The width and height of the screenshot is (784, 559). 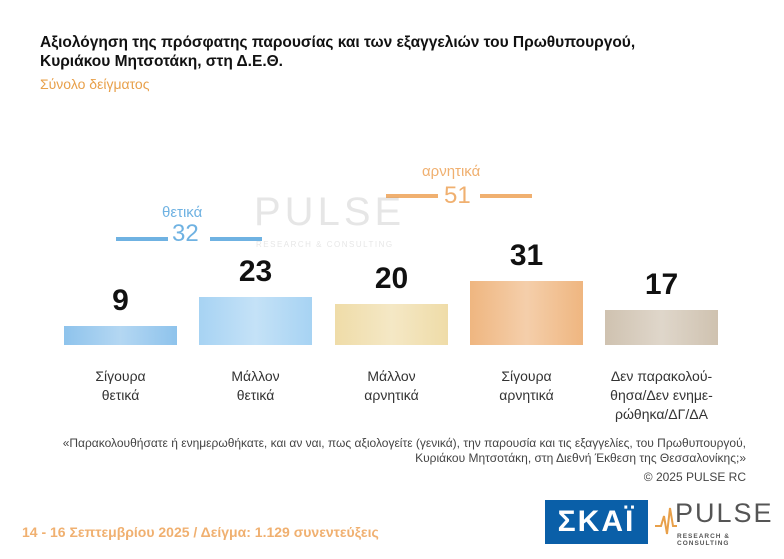 What do you see at coordinates (120, 300) in the screenshot?
I see `bar-value-label: 9` at bounding box center [120, 300].